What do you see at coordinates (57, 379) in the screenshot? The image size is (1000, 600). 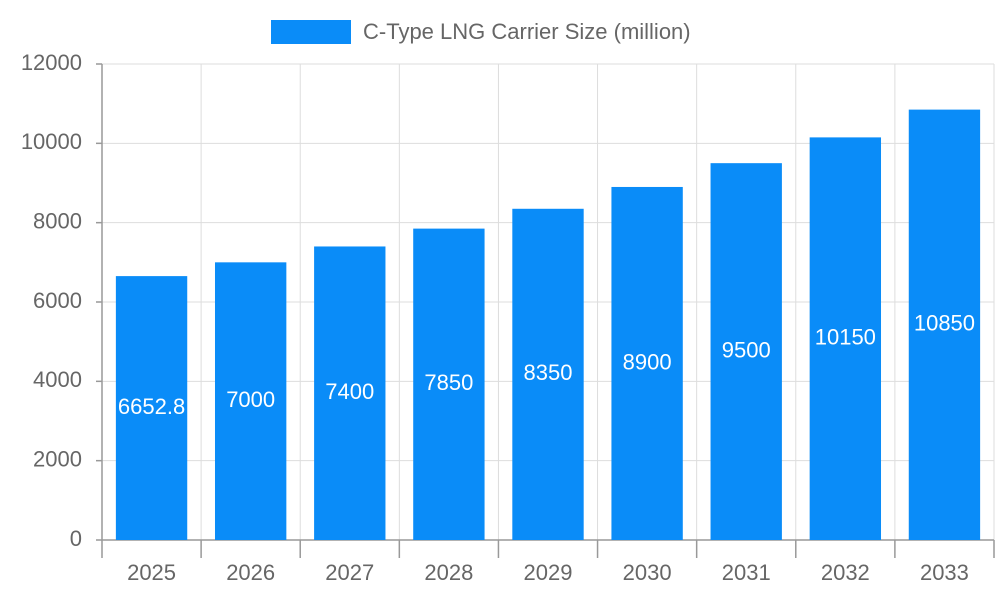 I see `y-tick-label: 4000` at bounding box center [57, 379].